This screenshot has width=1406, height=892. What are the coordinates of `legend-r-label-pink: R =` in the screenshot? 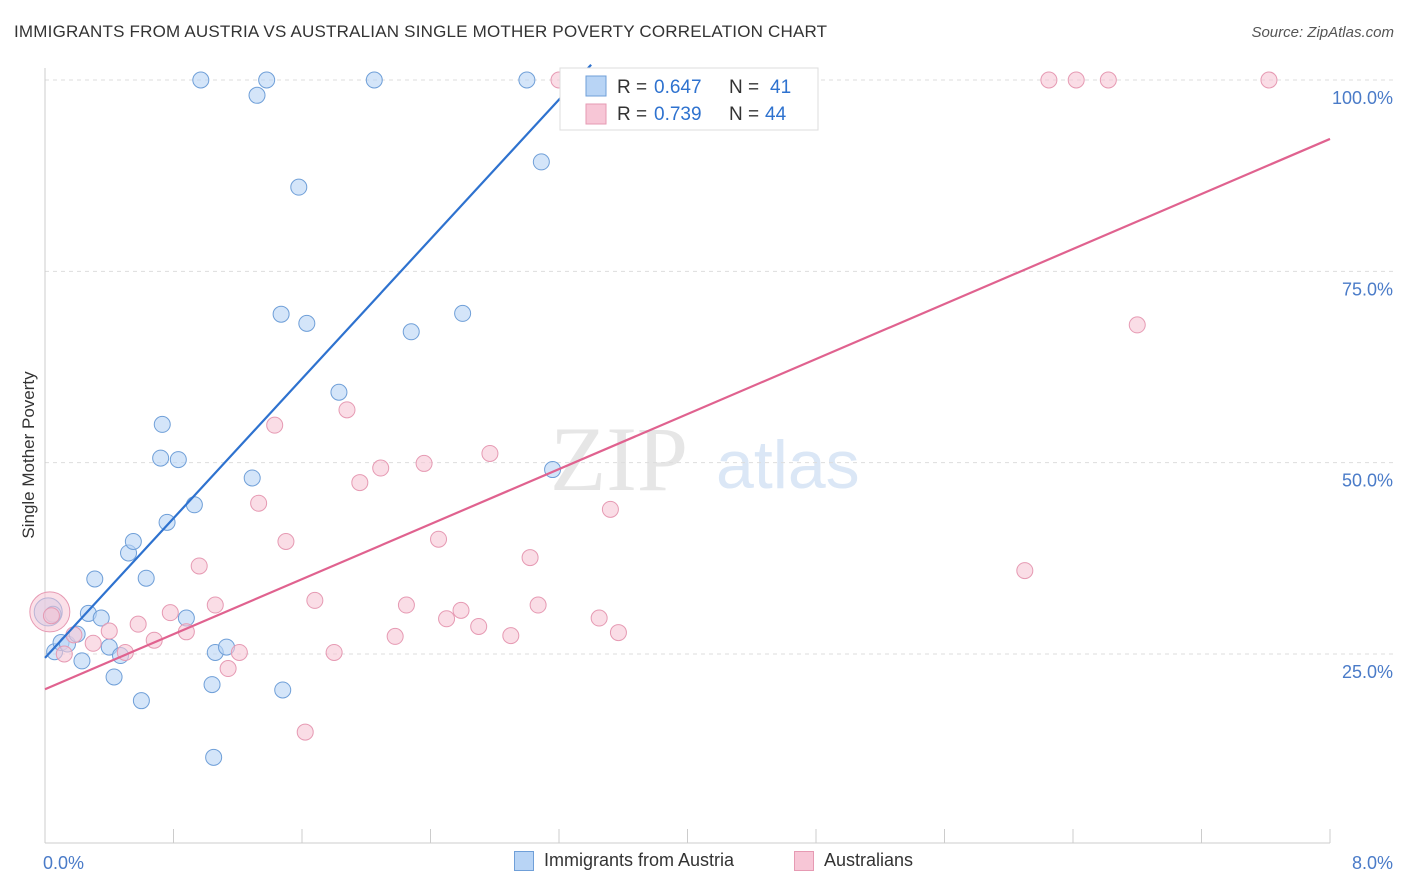 It's located at (634, 114).